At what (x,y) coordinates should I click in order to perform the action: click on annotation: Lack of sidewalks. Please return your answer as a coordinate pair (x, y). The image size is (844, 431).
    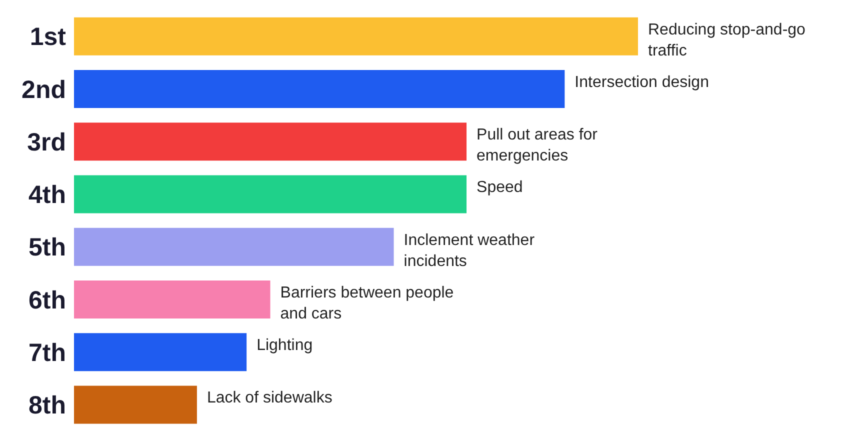
    Looking at the image, I should click on (269, 398).